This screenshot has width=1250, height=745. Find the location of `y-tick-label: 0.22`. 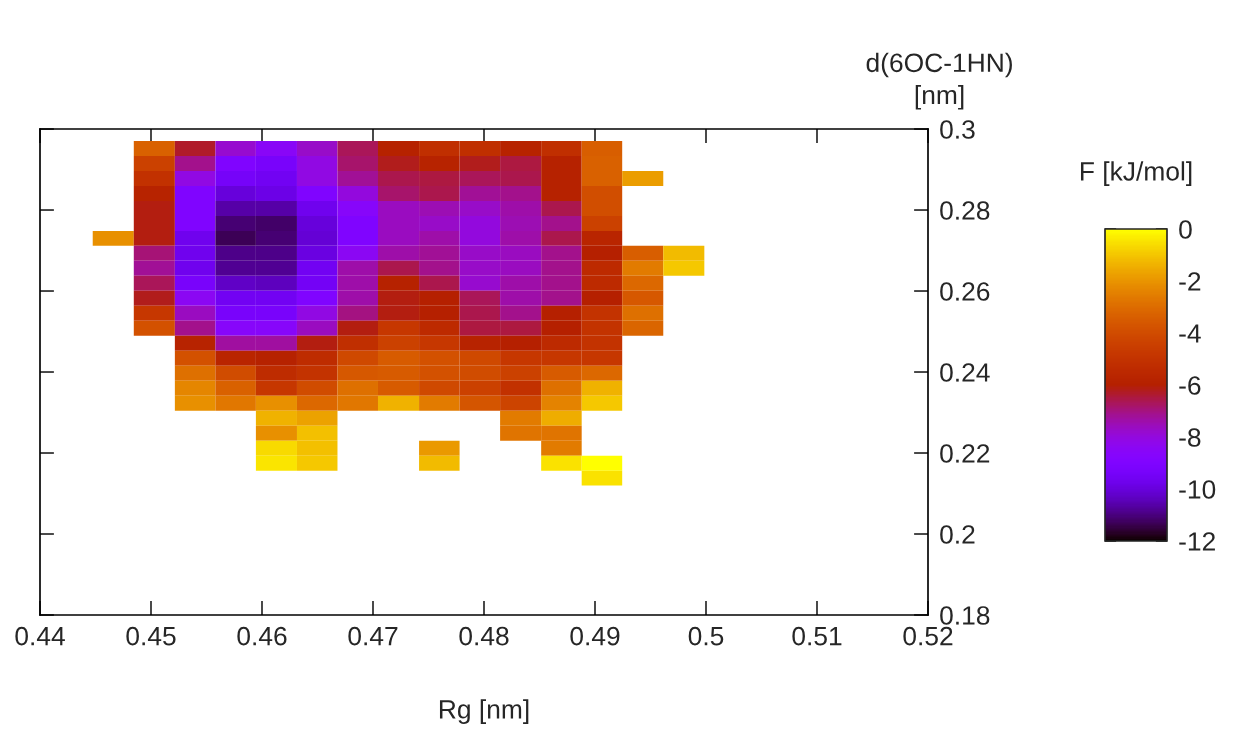

y-tick-label: 0.22 is located at coordinates (965, 453).